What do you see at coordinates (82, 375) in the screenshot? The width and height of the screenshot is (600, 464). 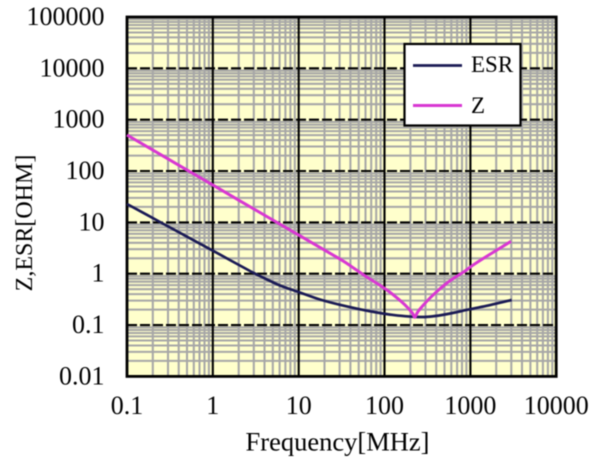 I see `svg-text: 0.01` at bounding box center [82, 375].